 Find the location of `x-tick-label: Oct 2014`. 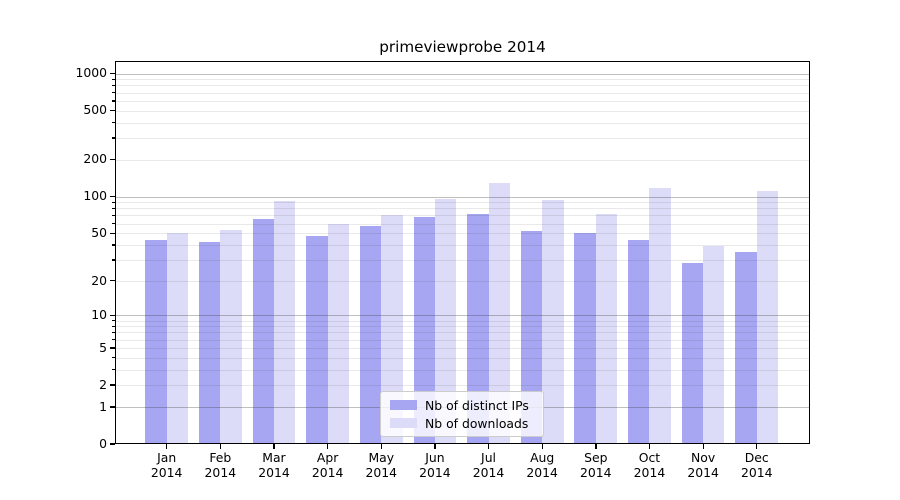

x-tick-label: Oct 2014 is located at coordinates (649, 465).